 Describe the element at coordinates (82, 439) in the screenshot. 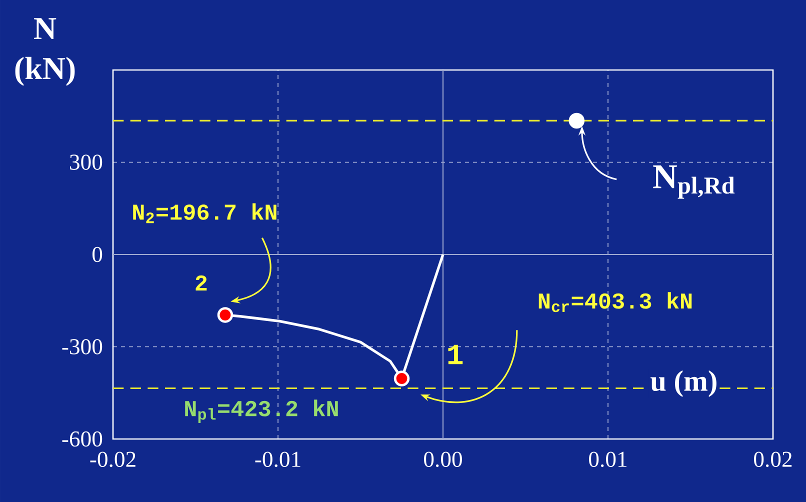

I see `y-tick-label: -600` at that location.